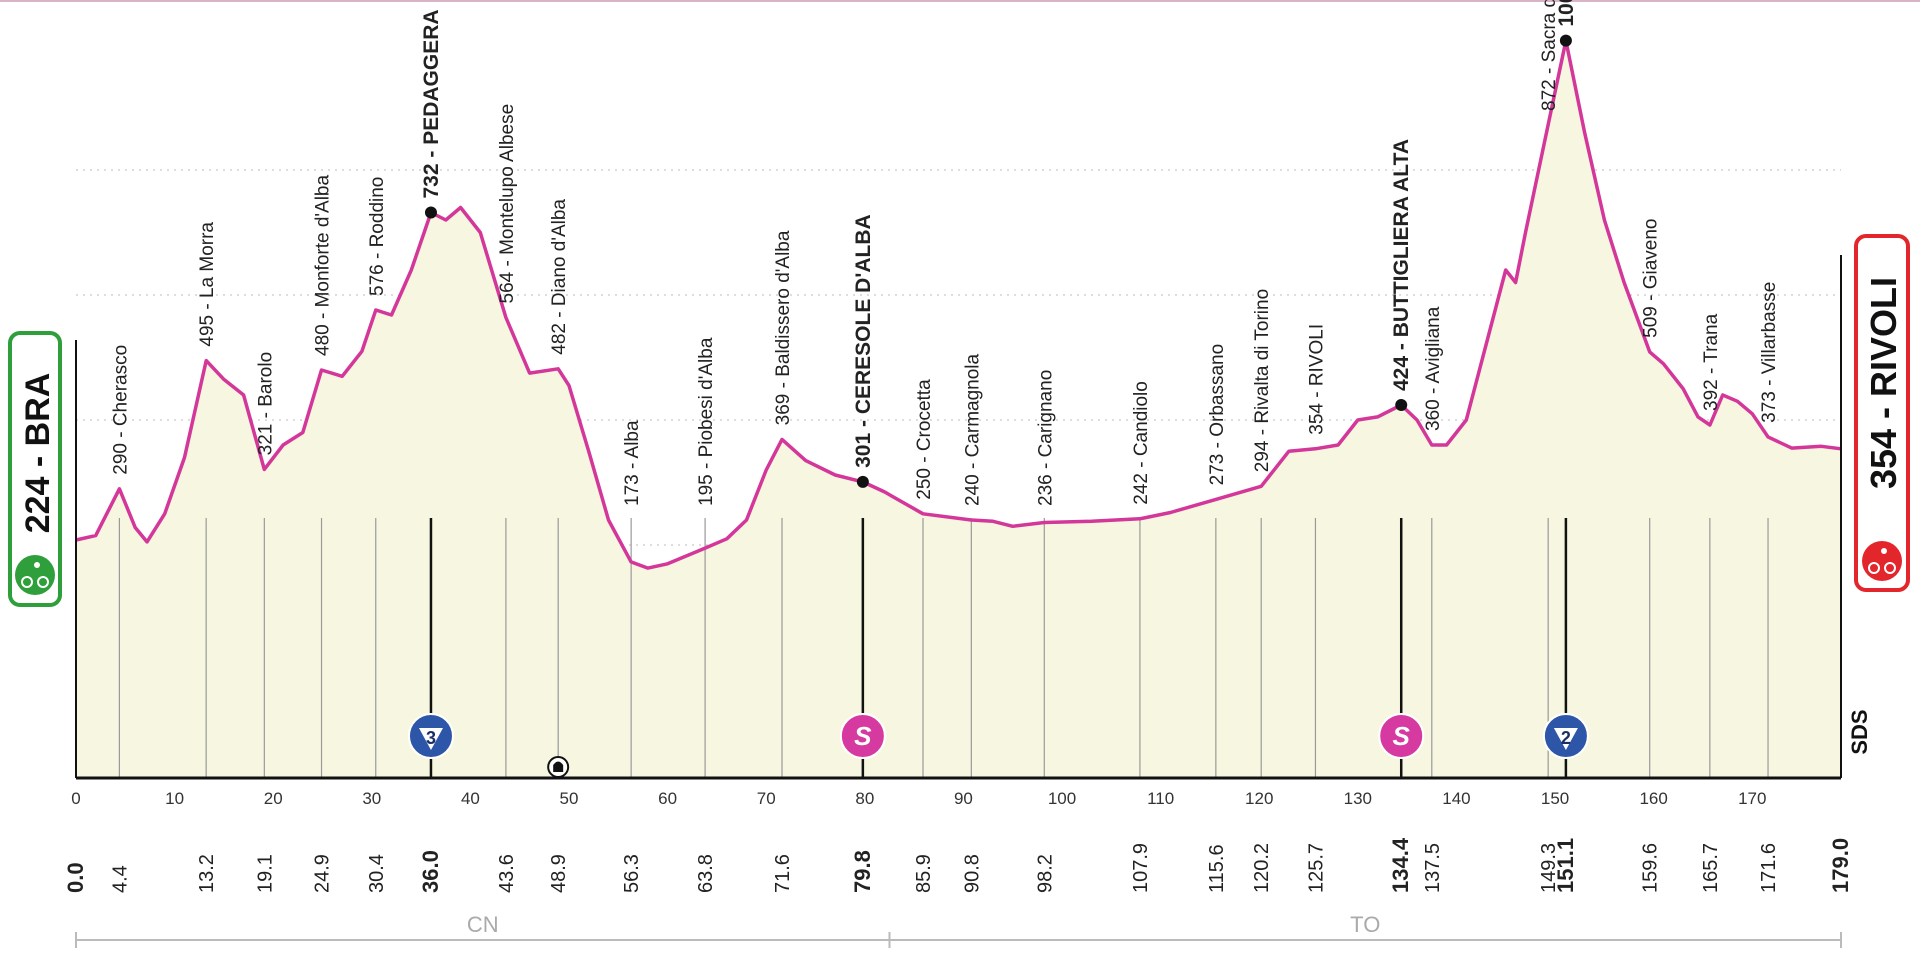  I want to click on point-label: 173 - Alba, so click(632, 463).